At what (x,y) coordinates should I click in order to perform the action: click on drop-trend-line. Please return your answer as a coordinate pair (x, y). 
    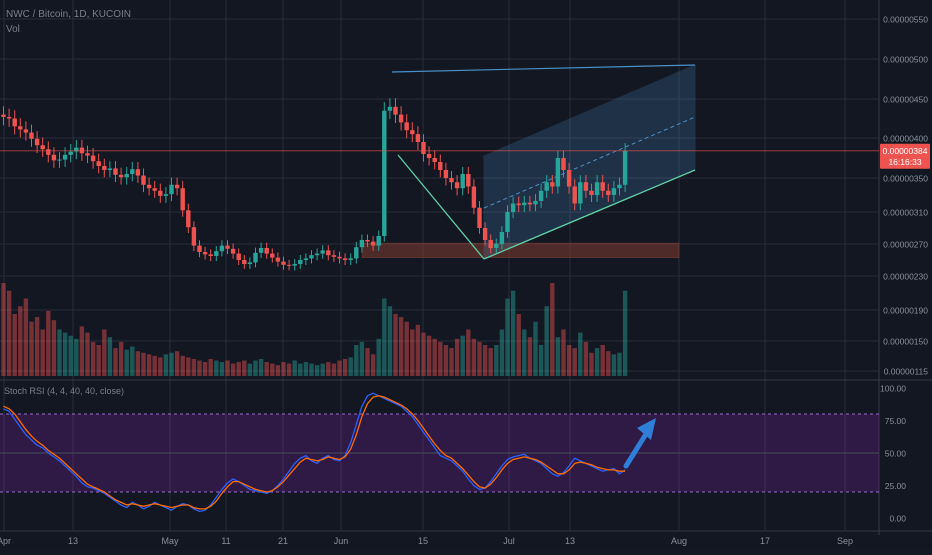
    Looking at the image, I should click on (441, 207).